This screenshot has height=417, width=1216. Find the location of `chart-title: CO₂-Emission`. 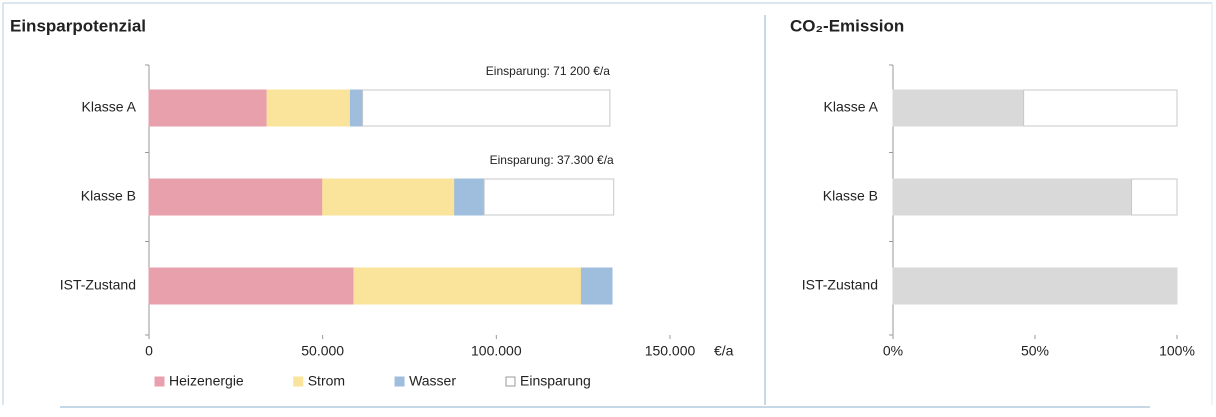

chart-title: CO₂-Emission is located at coordinates (847, 25).